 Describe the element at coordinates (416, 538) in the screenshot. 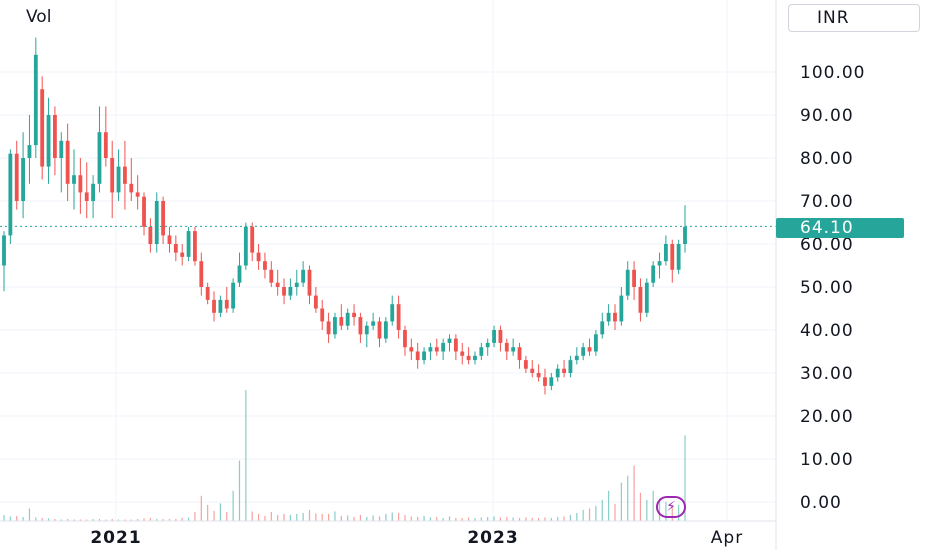

I see `time-axis: 2021 2023 Apr` at that location.